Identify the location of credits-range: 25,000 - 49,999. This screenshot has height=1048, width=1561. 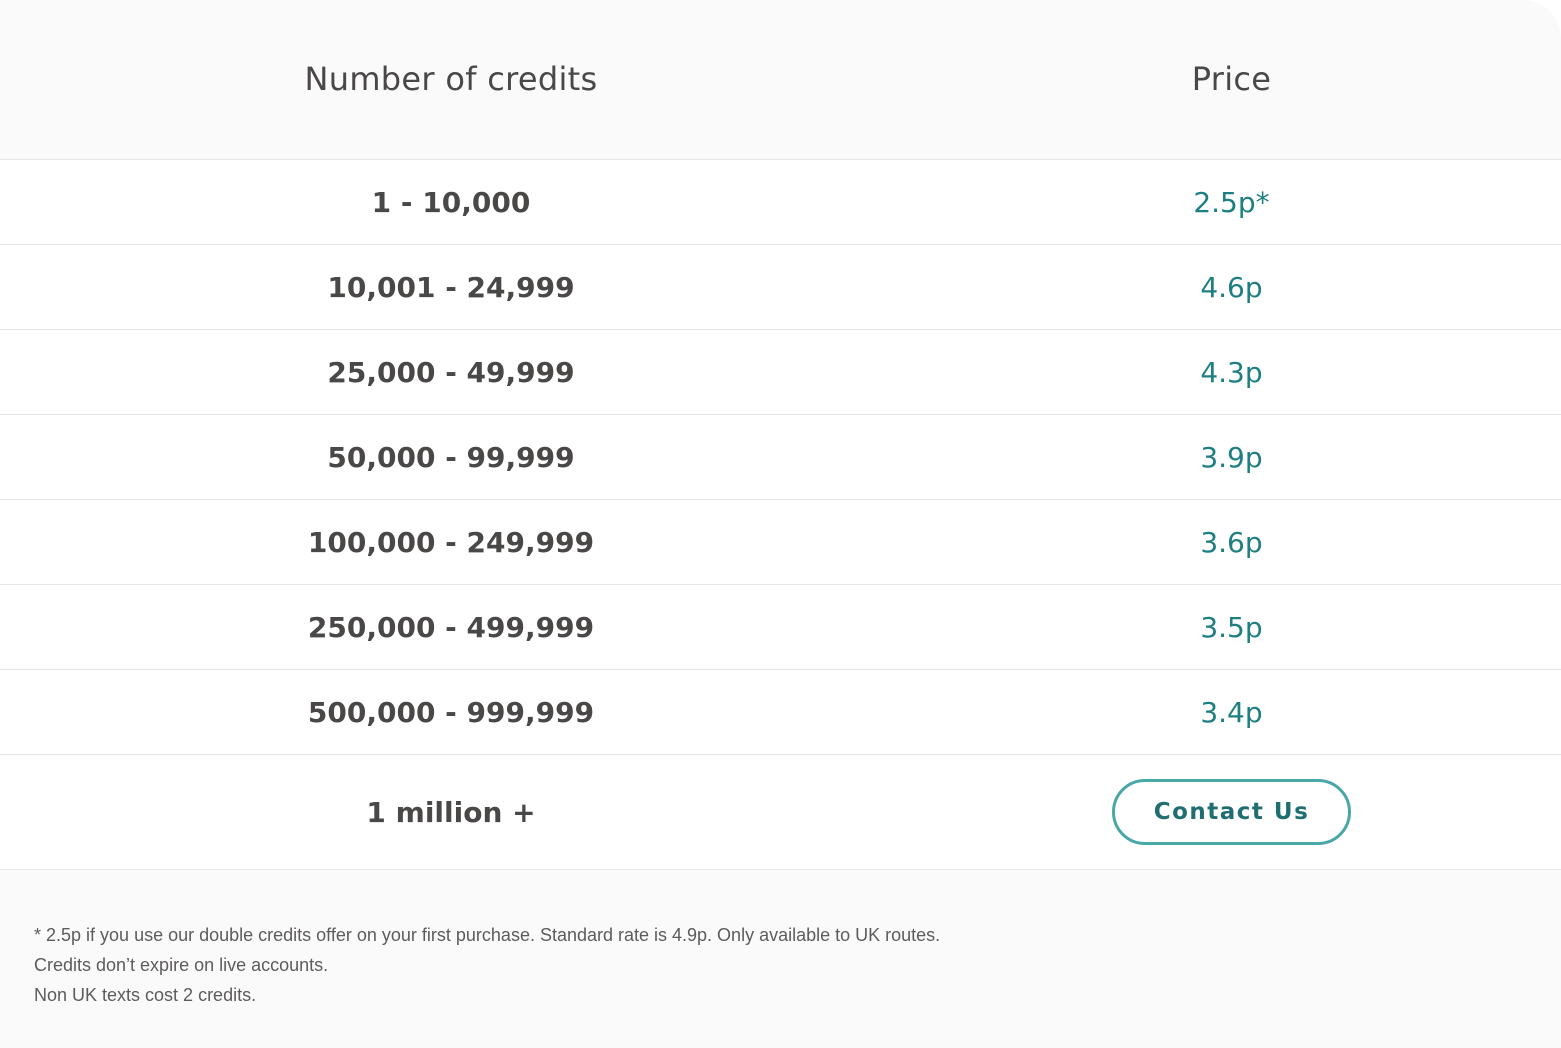
(451, 372).